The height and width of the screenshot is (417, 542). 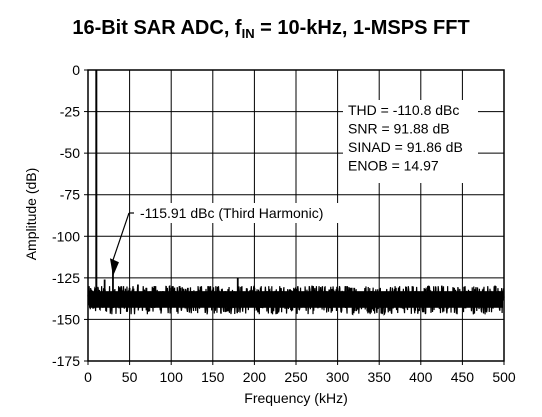 I want to click on y-tick-label: -150, so click(x=66, y=319).